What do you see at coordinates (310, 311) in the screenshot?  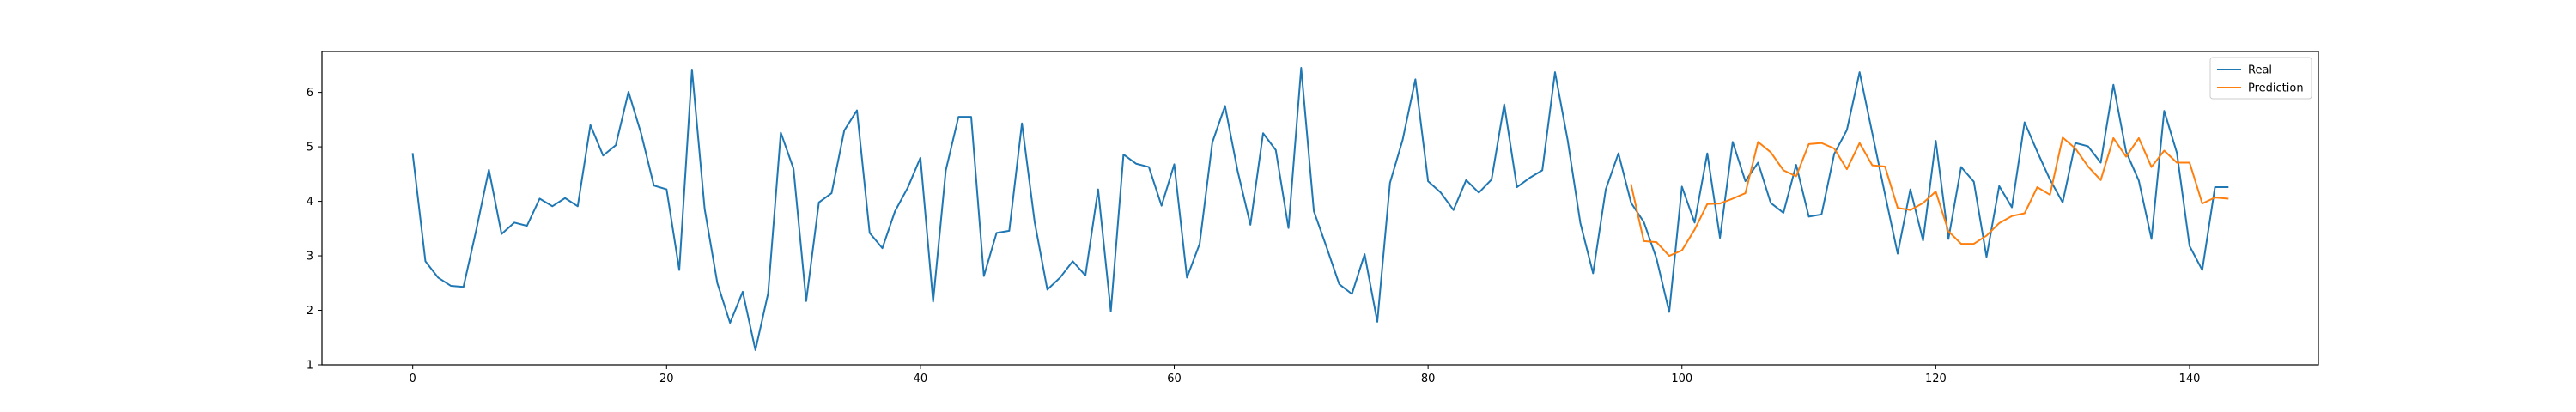 I see `y-tick-label: 2` at bounding box center [310, 311].